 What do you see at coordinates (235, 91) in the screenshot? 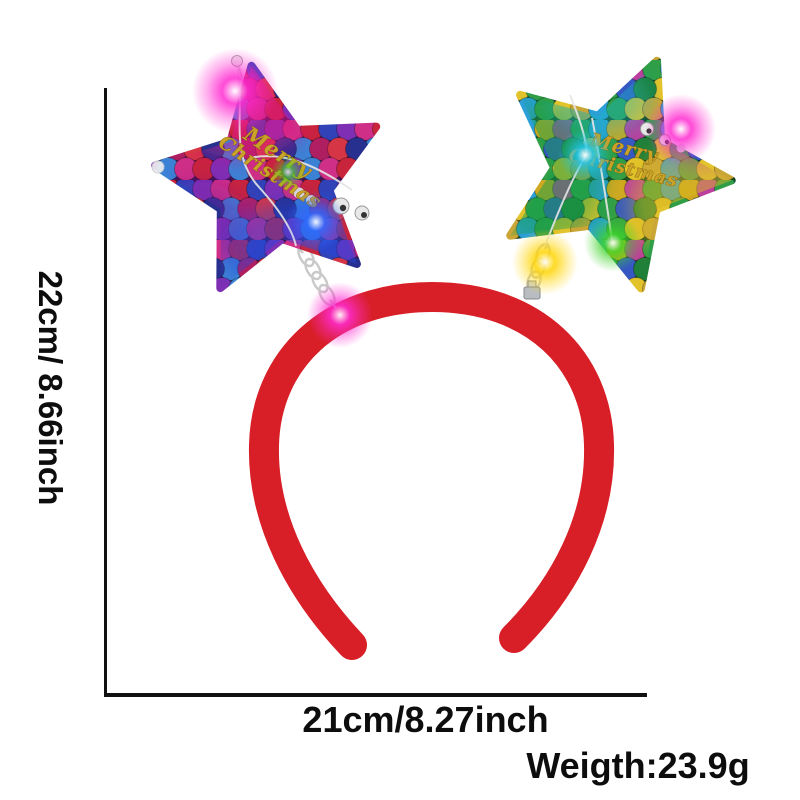
I see `led-glow-magenta-left-star` at bounding box center [235, 91].